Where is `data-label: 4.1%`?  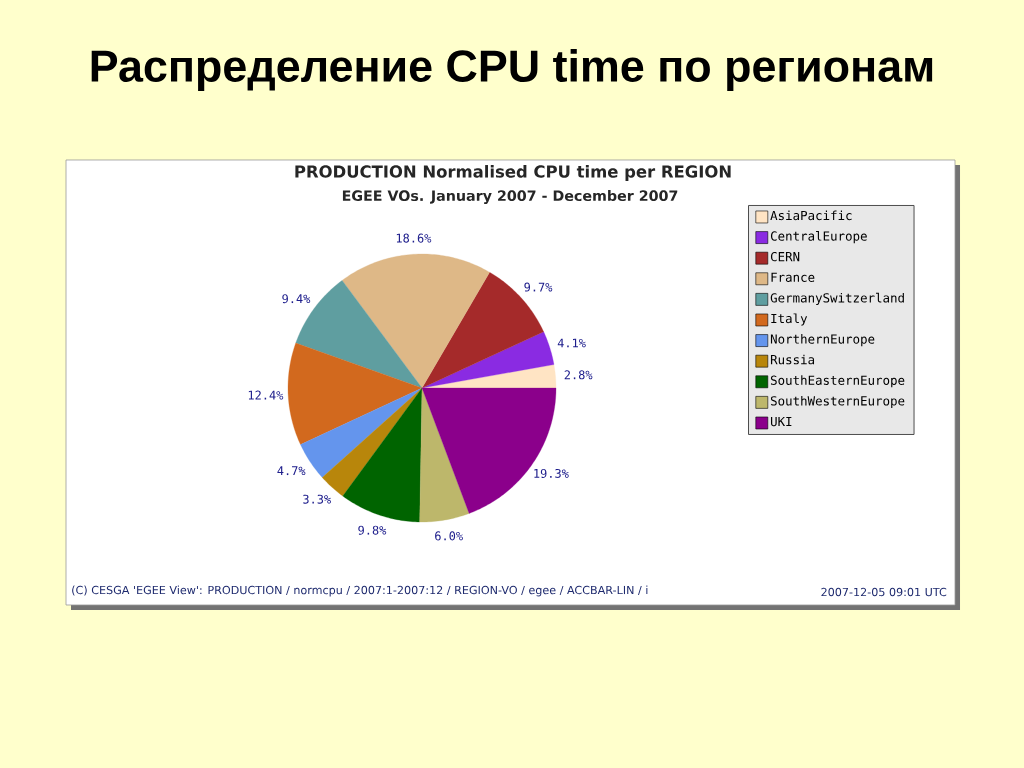 data-label: 4.1% is located at coordinates (571, 343).